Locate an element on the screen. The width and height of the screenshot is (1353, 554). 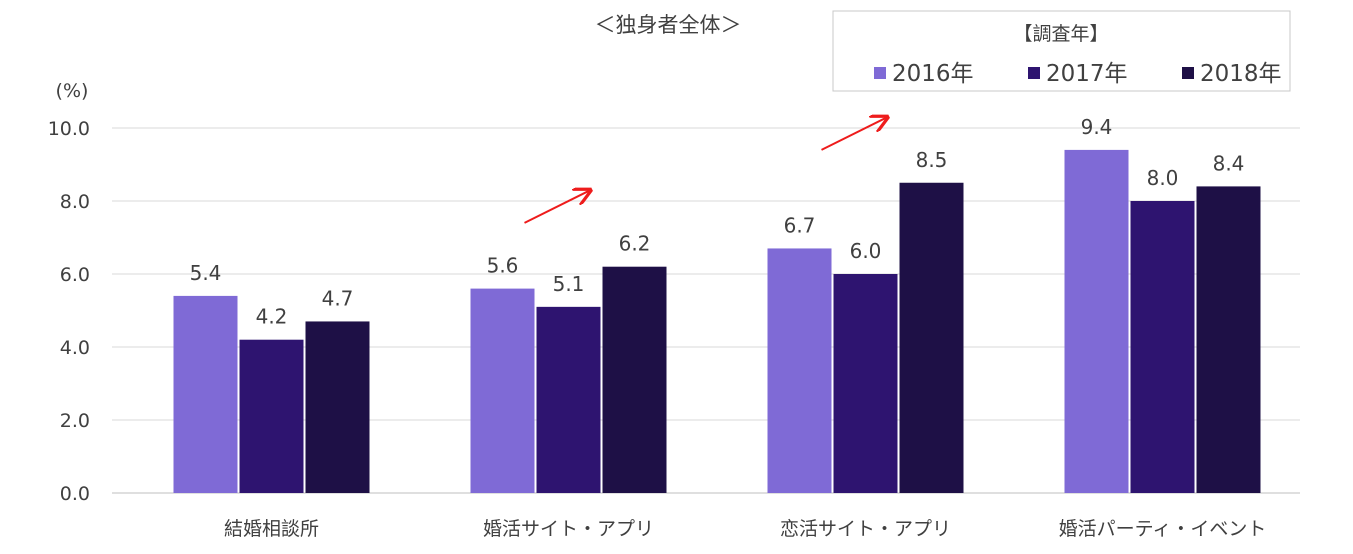
legend-box is located at coordinates (1061, 51).